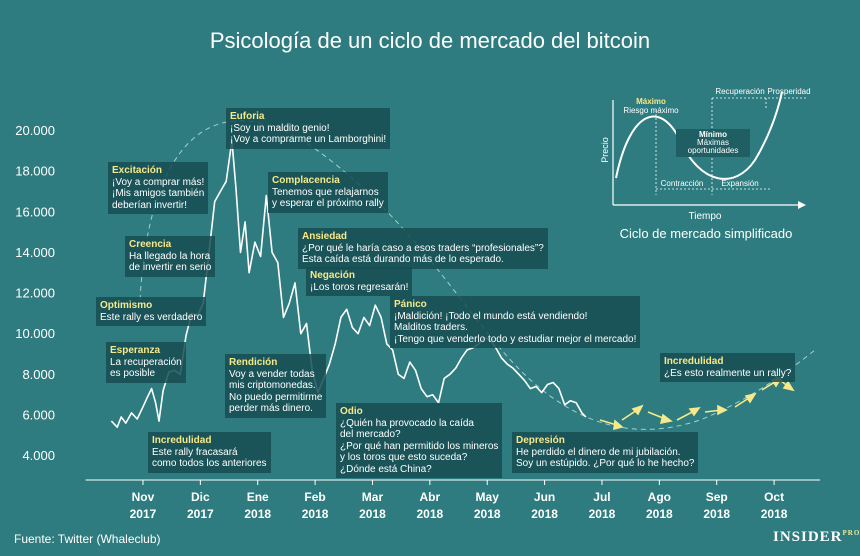  I want to click on annotation-text: del mercado?, so click(370, 434).